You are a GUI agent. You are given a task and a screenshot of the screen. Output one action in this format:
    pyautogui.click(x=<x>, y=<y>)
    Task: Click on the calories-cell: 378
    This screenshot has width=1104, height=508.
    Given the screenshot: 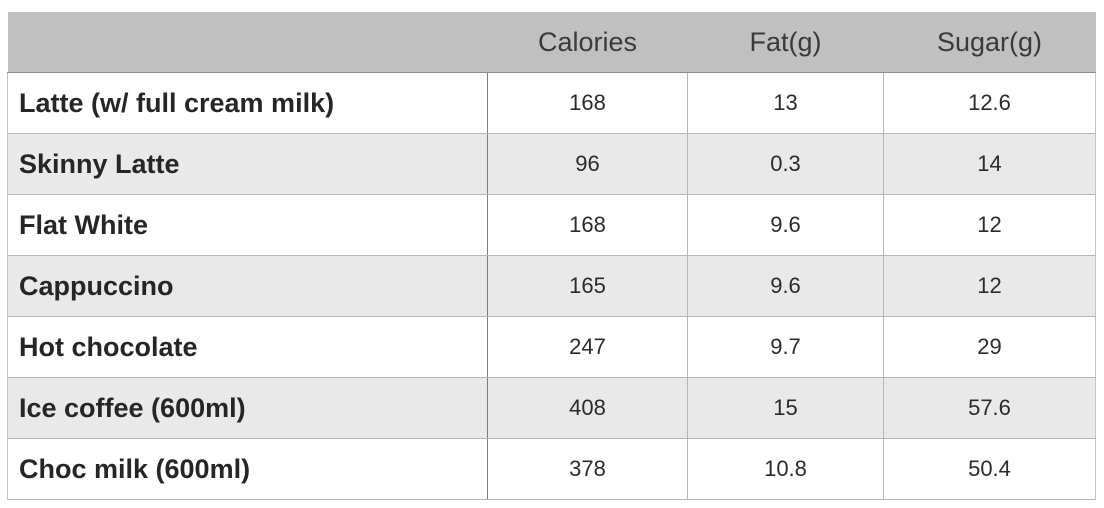 What is the action you would take?
    pyautogui.click(x=587, y=469)
    